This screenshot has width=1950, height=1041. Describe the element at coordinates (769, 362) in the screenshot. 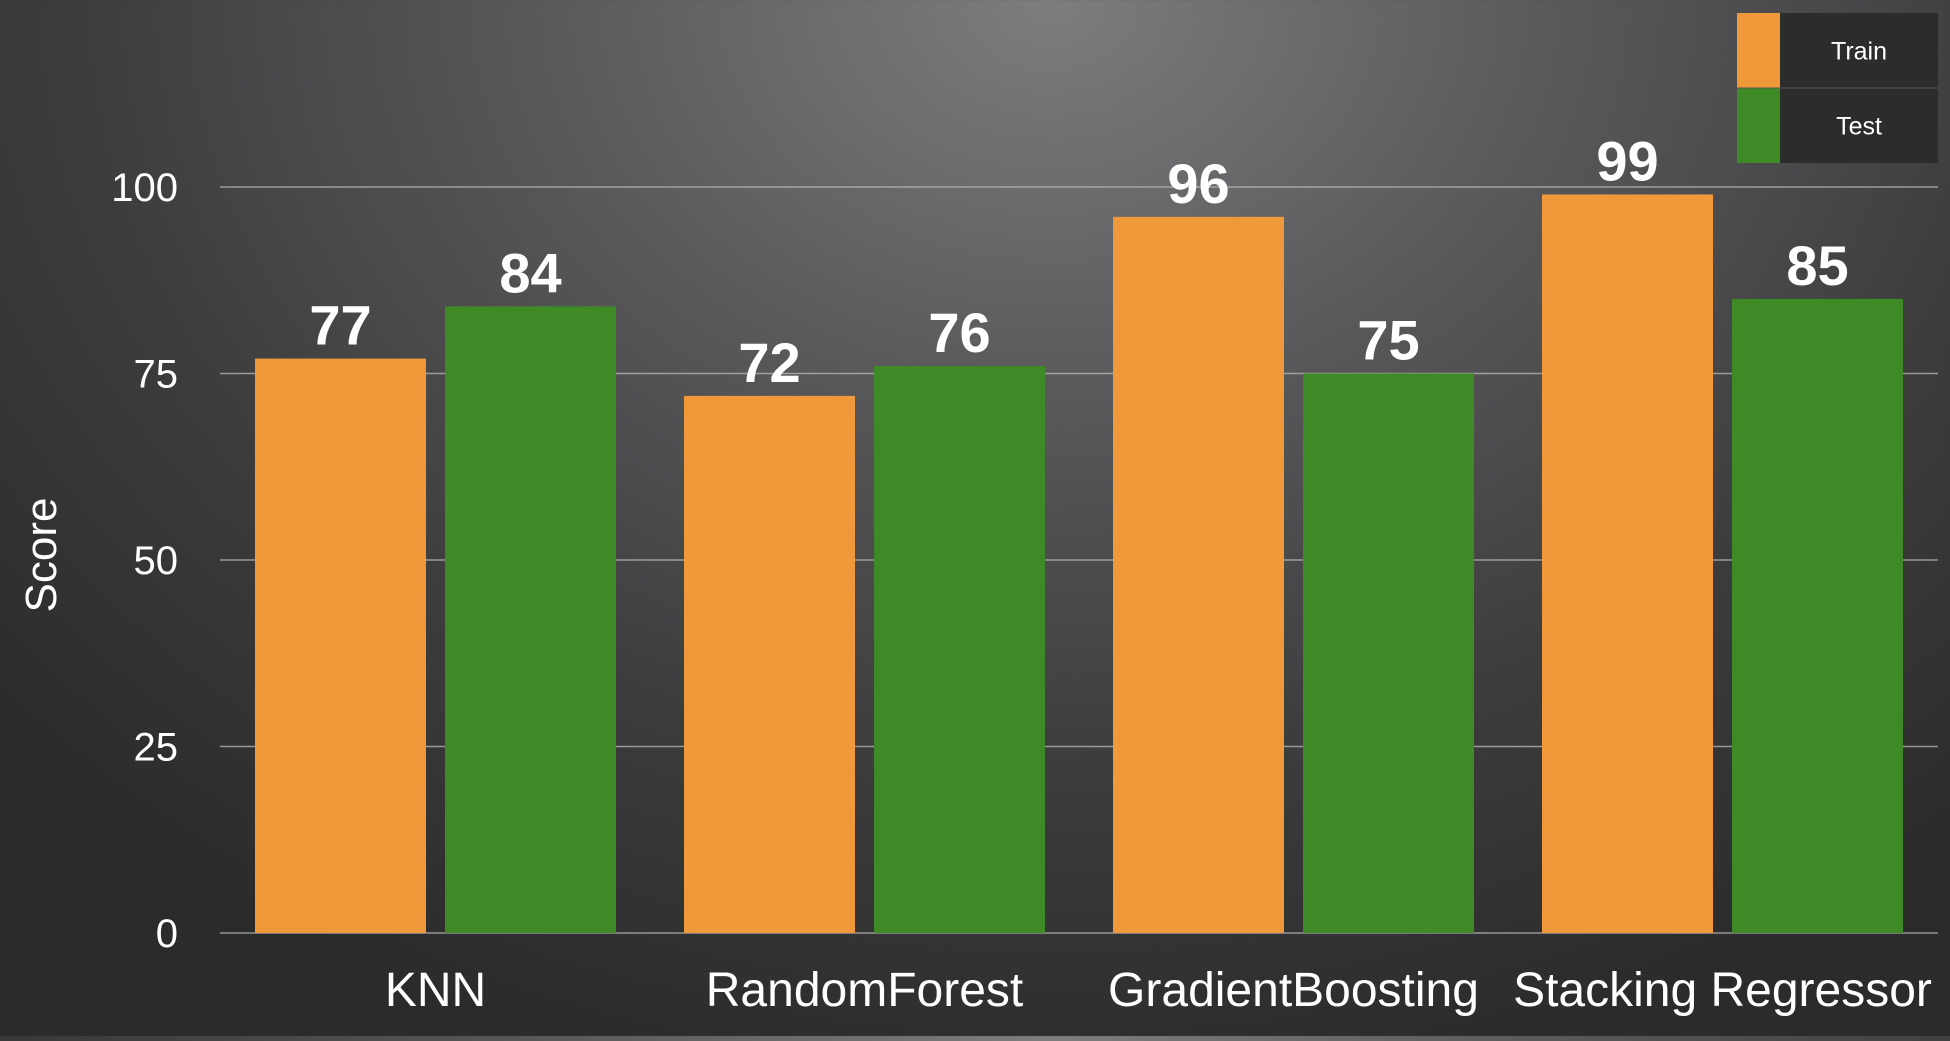

I see `data-label: 72` at that location.